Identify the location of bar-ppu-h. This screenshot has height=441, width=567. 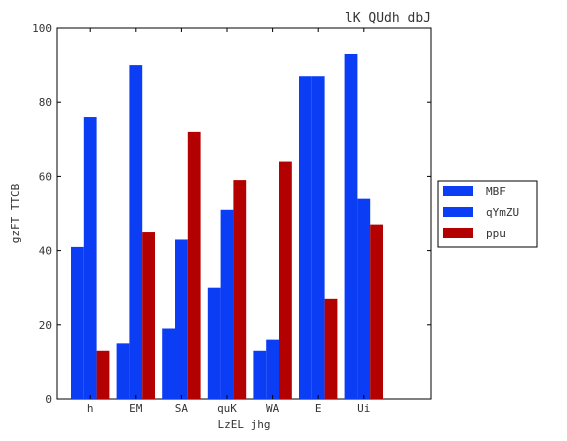
(103, 374).